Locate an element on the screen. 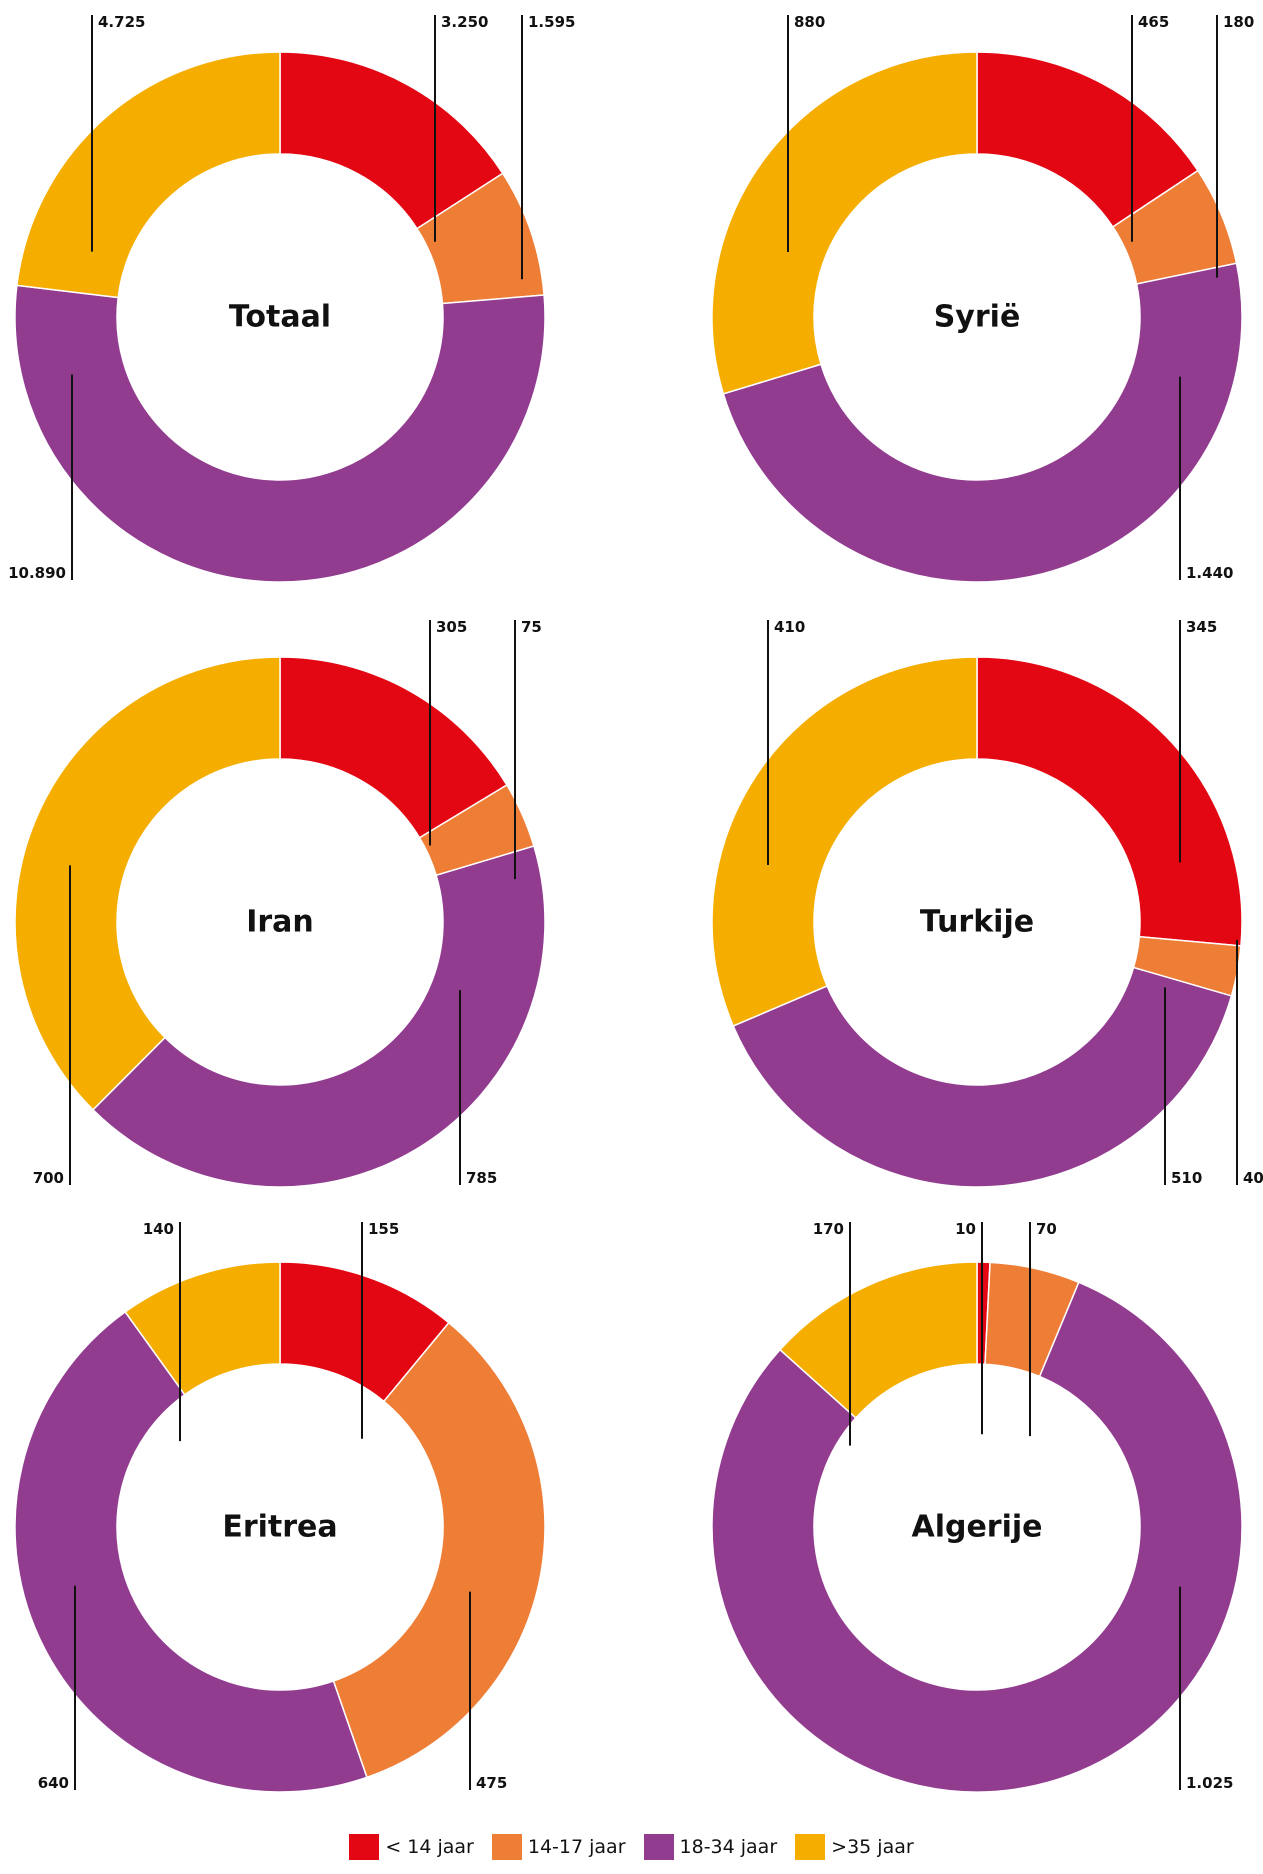 This screenshot has width=1263, height=1874. legend-item-14-17: 14-17 jaar is located at coordinates (558, 1847).